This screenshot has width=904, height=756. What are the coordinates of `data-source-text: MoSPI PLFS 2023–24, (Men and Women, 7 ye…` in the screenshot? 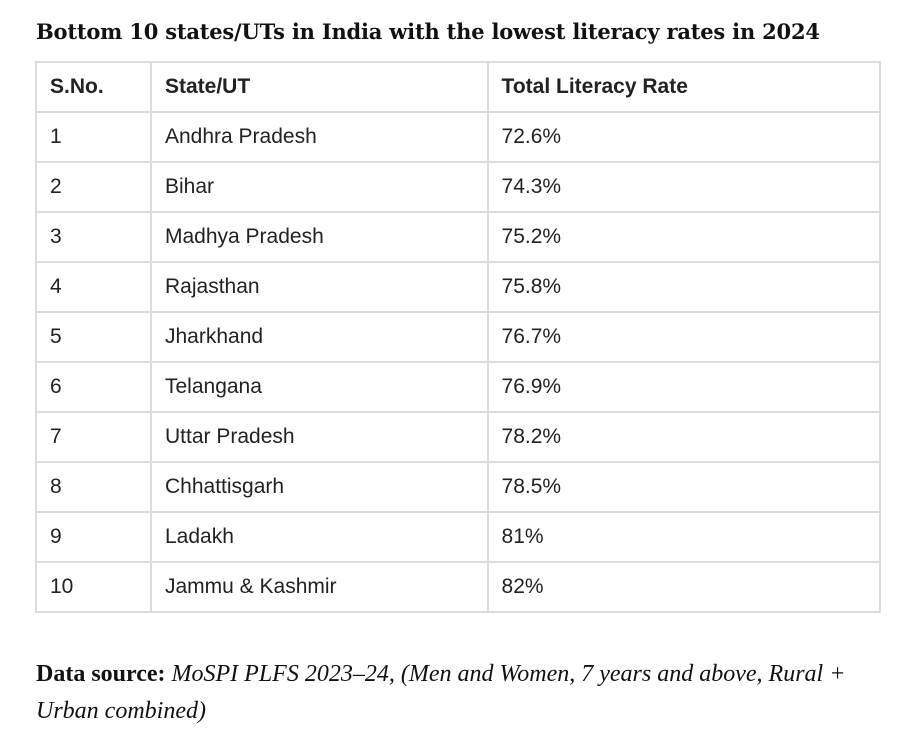 It's located at (441, 692).